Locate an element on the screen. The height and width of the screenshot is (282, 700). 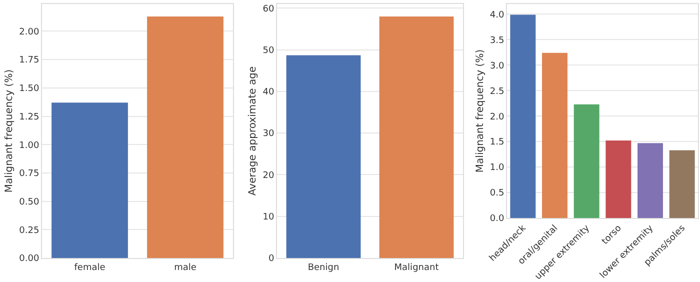
y-tick-label: 4.0 is located at coordinates (497, 15).